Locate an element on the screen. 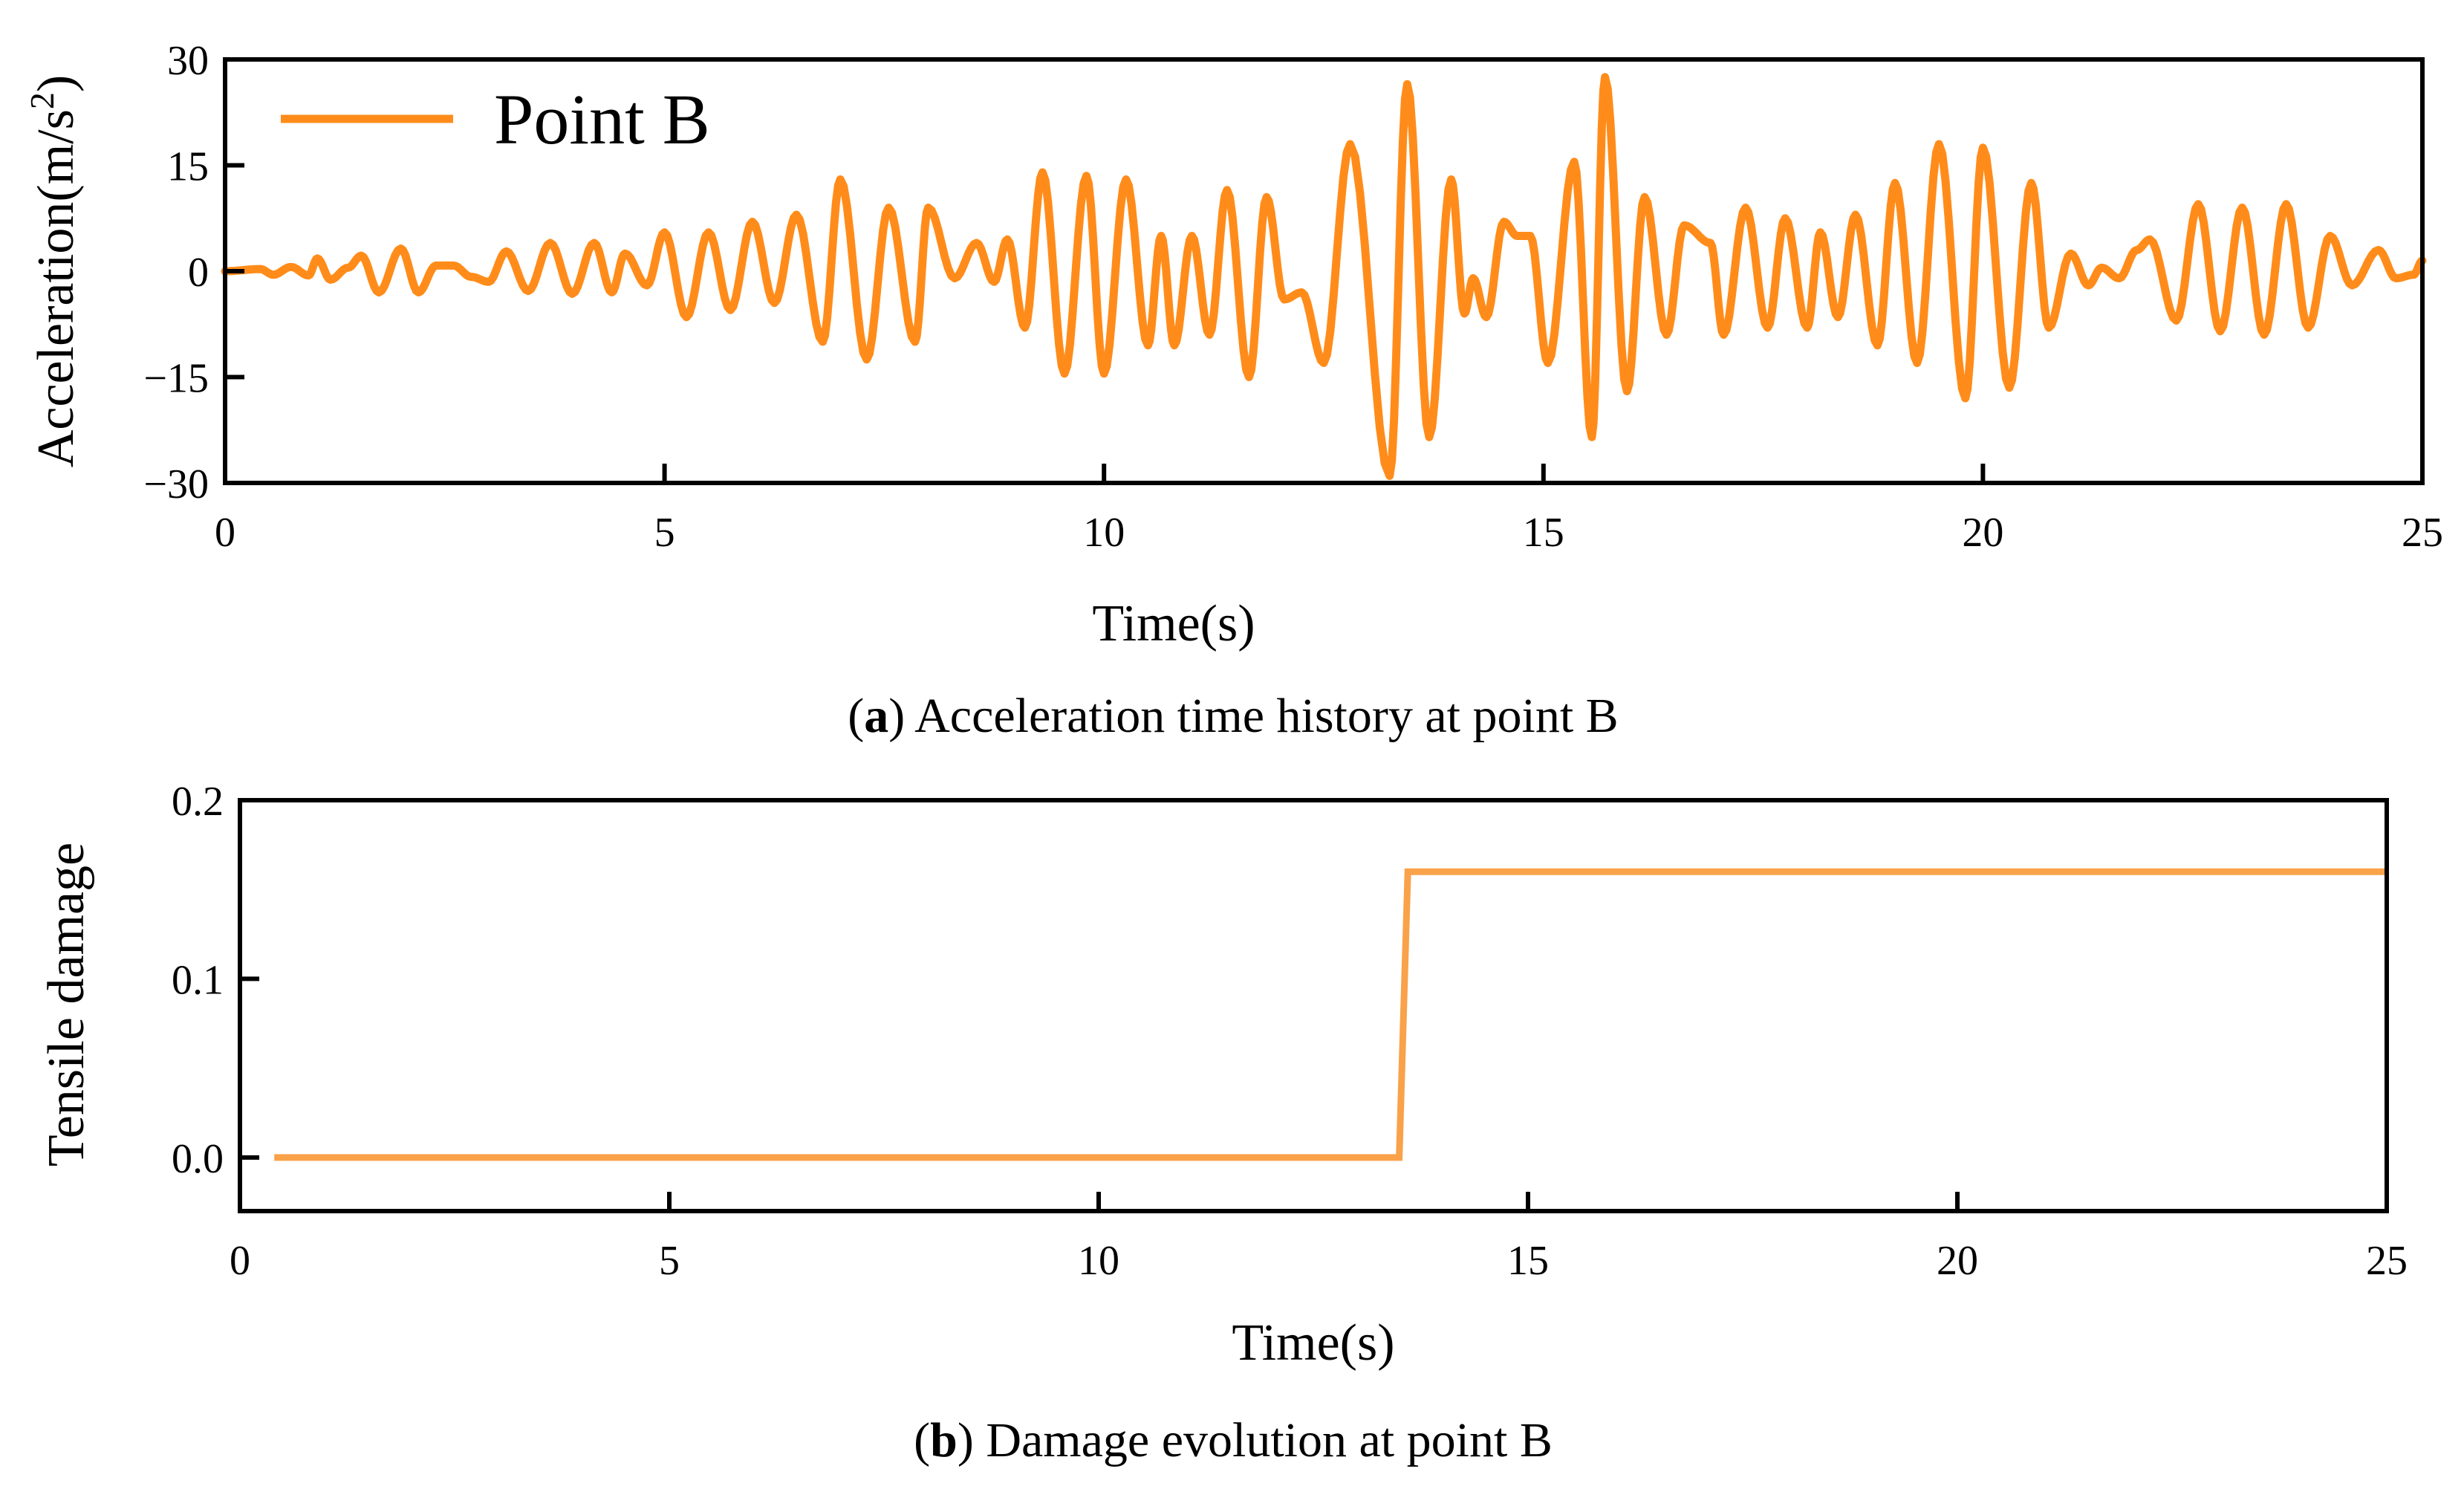 This screenshot has height=1486, width=2464. y-axis-title-main: Acceleration(m/s is located at coordinates (56, 288).